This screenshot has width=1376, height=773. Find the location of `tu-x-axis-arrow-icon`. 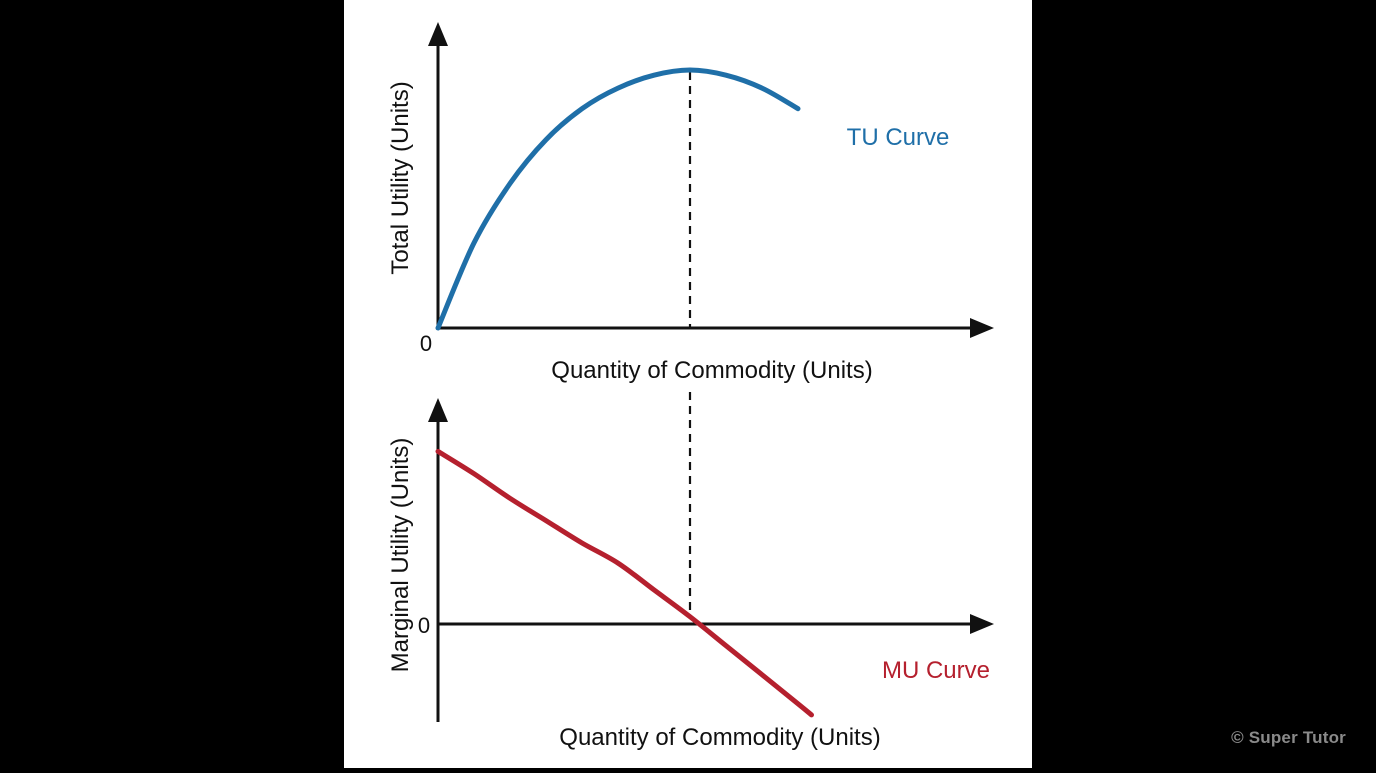

tu-x-axis-arrow-icon is located at coordinates (982, 328).